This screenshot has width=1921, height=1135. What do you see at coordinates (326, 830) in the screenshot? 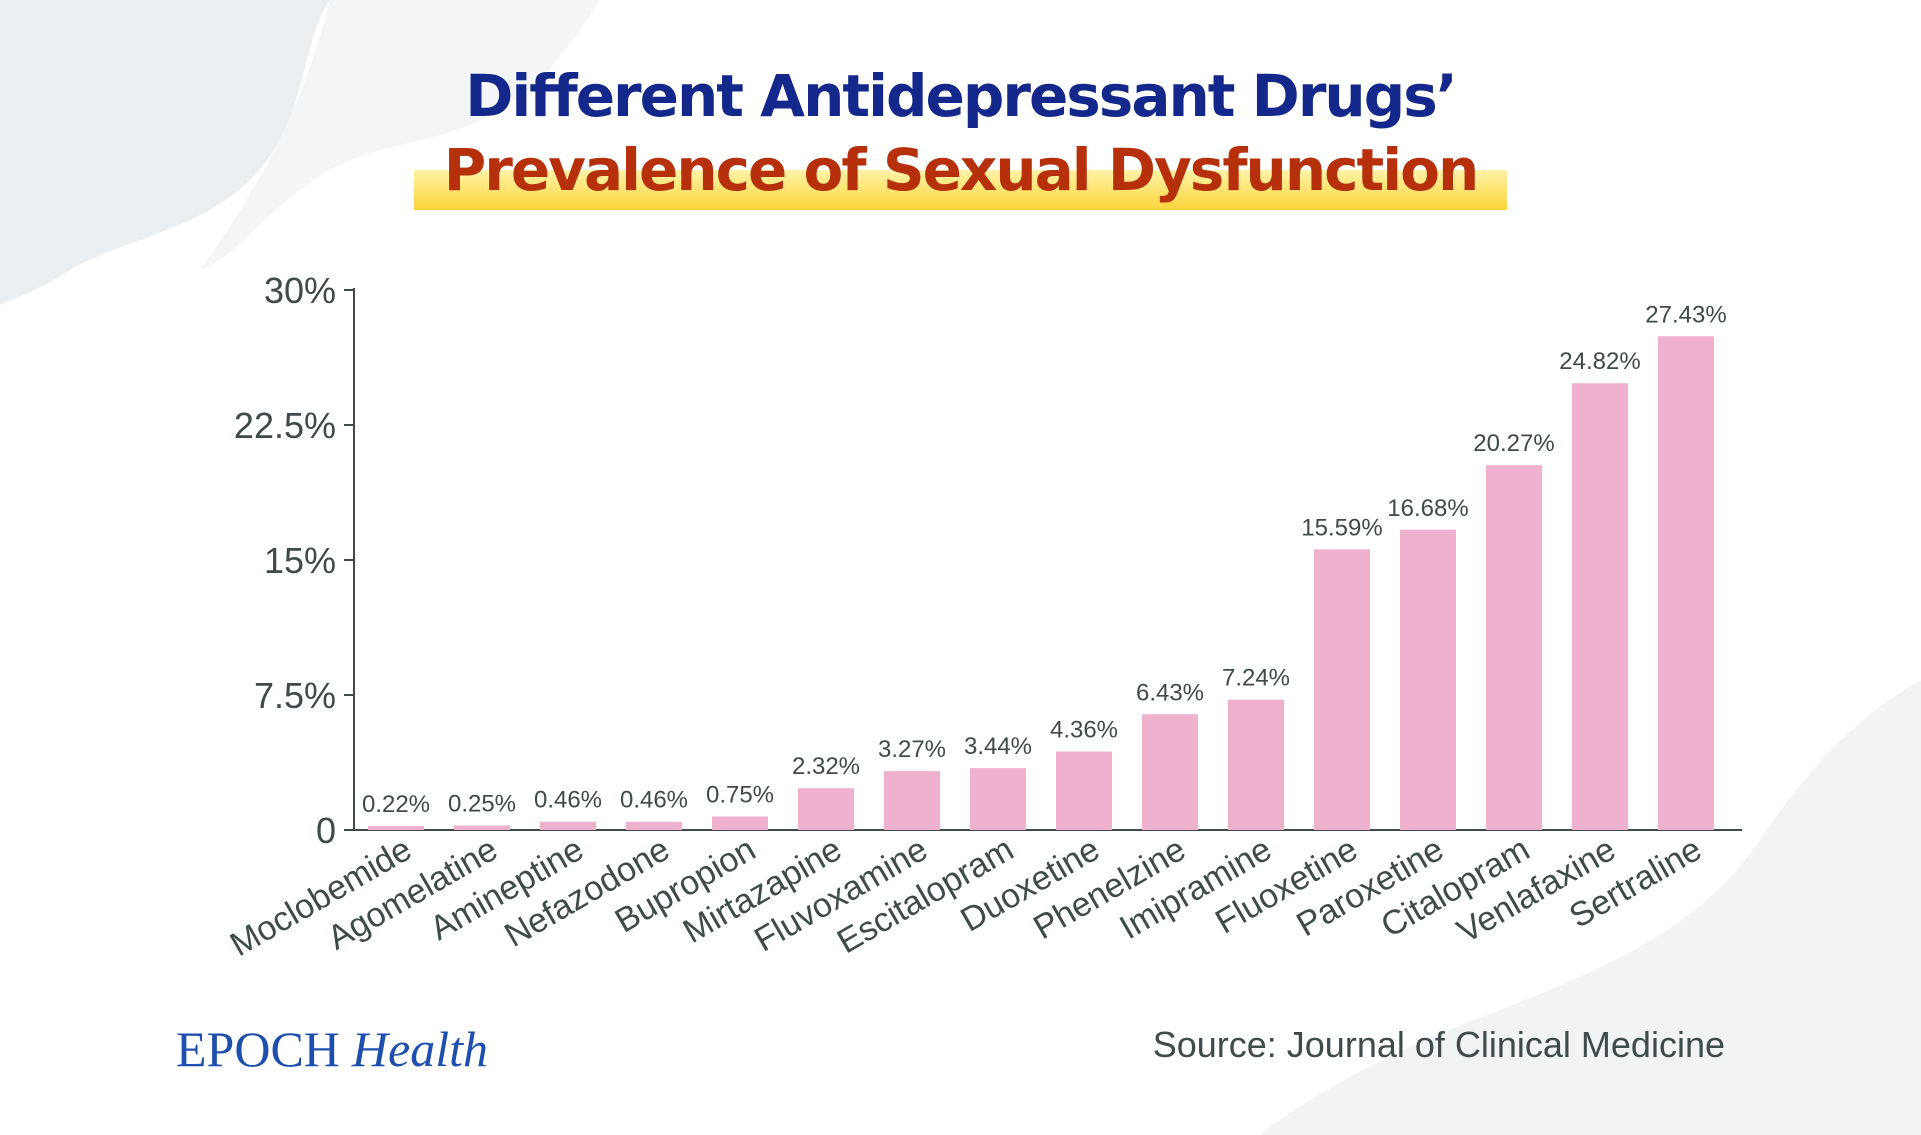
I see `y-tick-label: 0` at bounding box center [326, 830].